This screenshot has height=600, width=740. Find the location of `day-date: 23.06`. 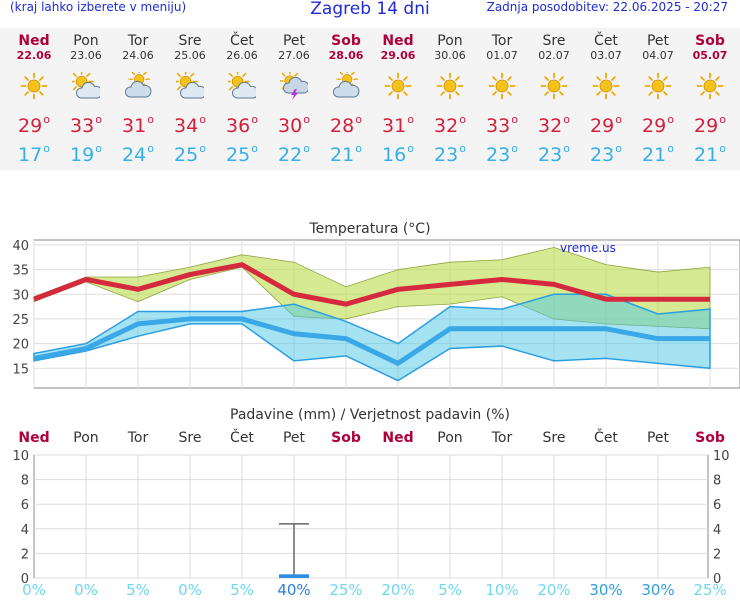

day-date: 23.06 is located at coordinates (86, 55).